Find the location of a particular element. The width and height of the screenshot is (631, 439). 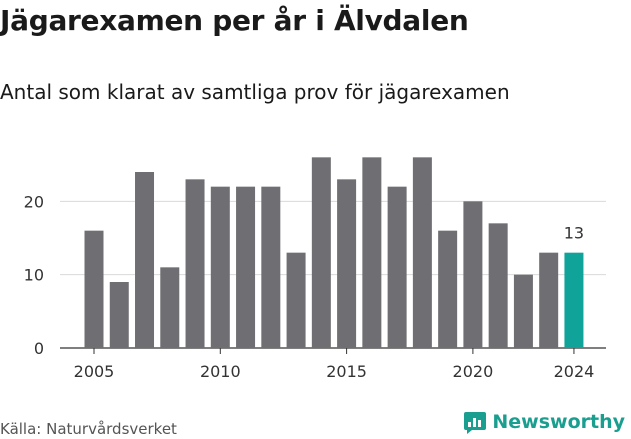

bar-2016 is located at coordinates (372, 252).